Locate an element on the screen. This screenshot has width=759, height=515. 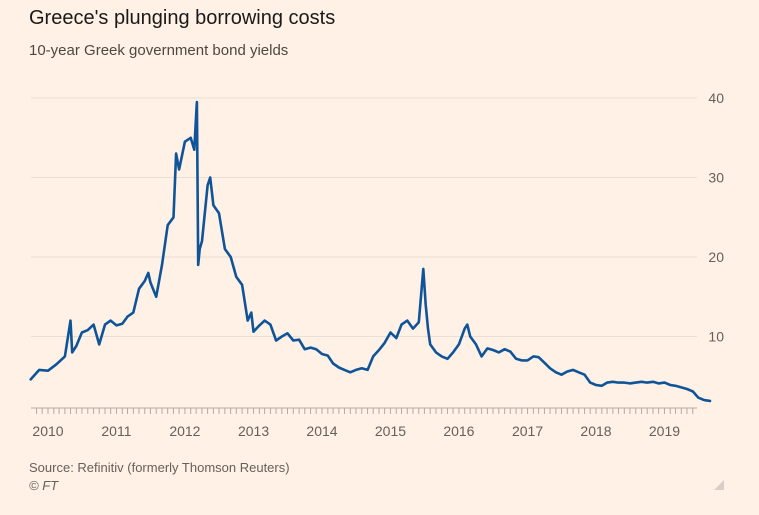
y-tick-label: 40 is located at coordinates (716, 98).